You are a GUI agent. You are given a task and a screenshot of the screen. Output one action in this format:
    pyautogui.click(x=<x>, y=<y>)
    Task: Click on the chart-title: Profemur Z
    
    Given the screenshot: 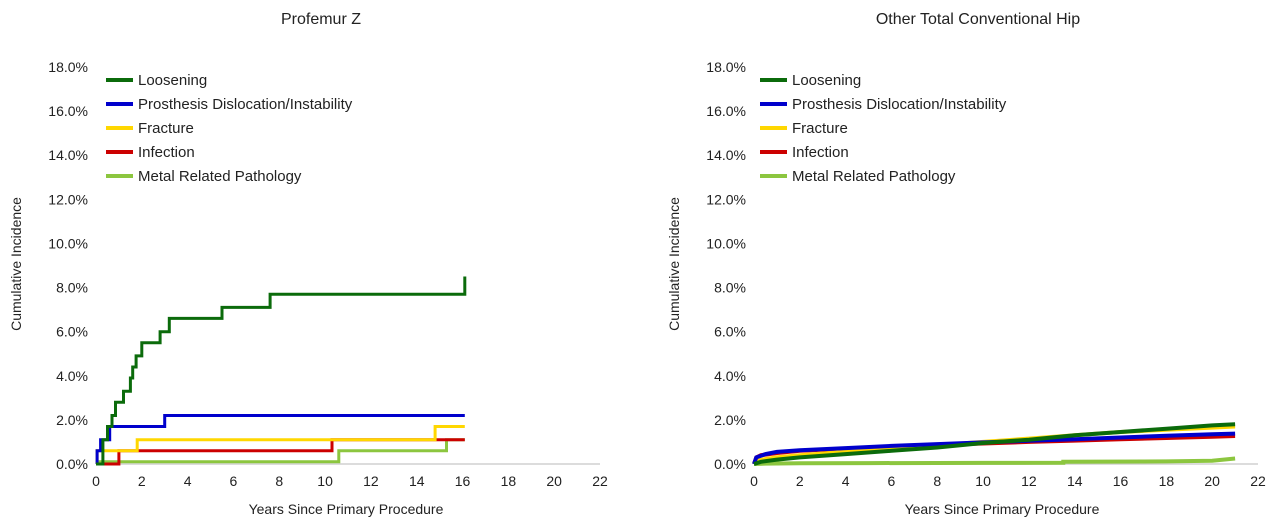 What is the action you would take?
    pyautogui.click(x=321, y=19)
    